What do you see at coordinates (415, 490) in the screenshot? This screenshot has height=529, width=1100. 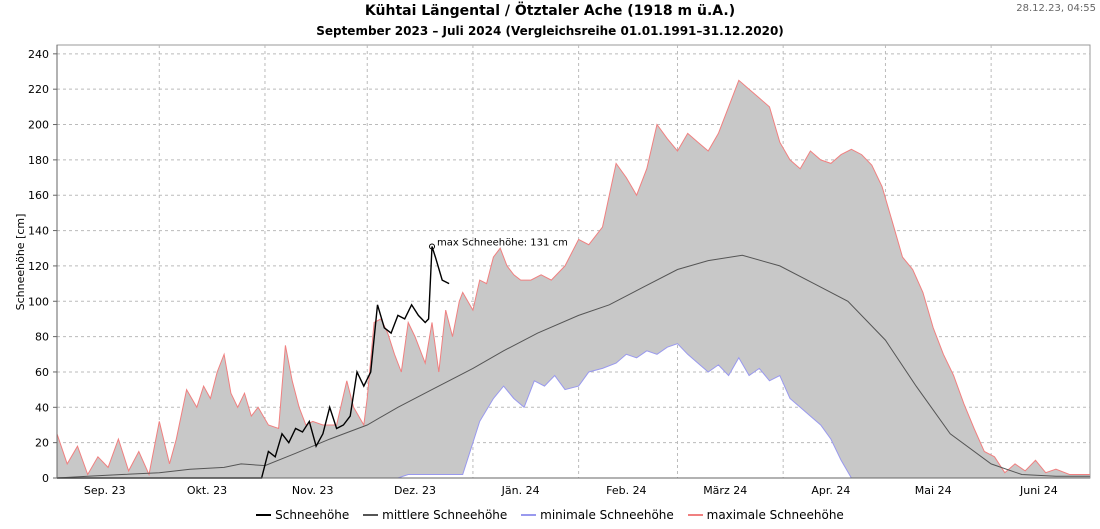 I see `x-tick-label: Dez. 23` at bounding box center [415, 490].